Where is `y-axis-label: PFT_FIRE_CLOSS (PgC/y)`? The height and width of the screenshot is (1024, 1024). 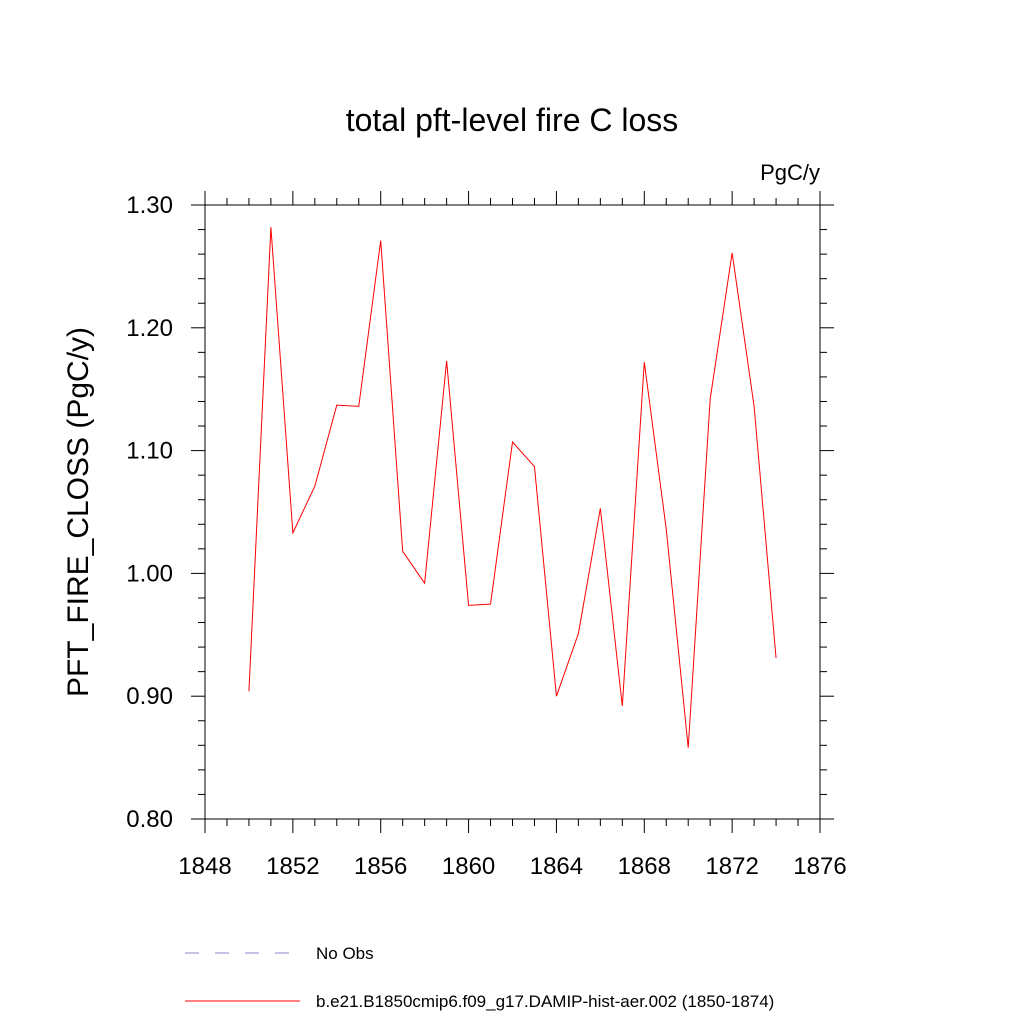
y-axis-label: PFT_FIRE_CLOSS (PgC/y) is located at coordinates (78, 512).